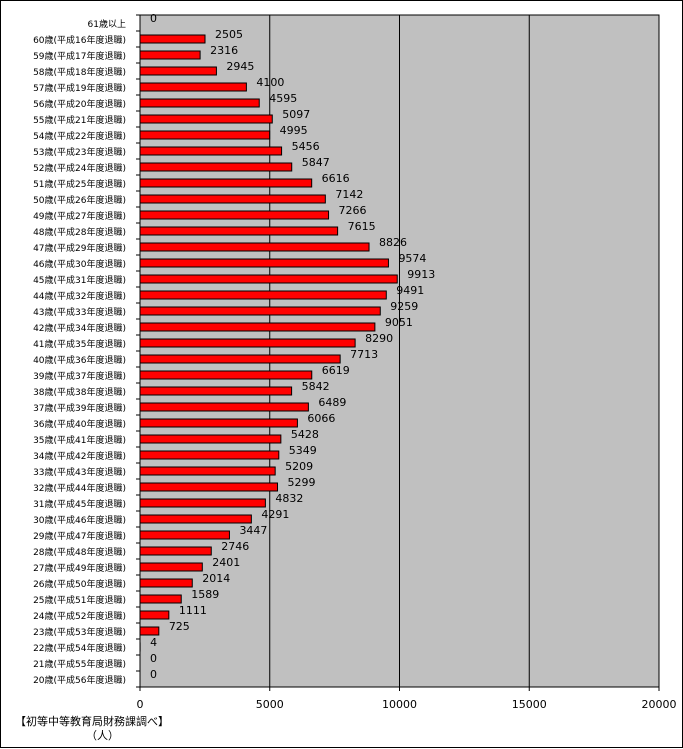  What do you see at coordinates (79, 72) in the screenshot?
I see `category-label: 58歳(平成18年度退職)` at bounding box center [79, 72].